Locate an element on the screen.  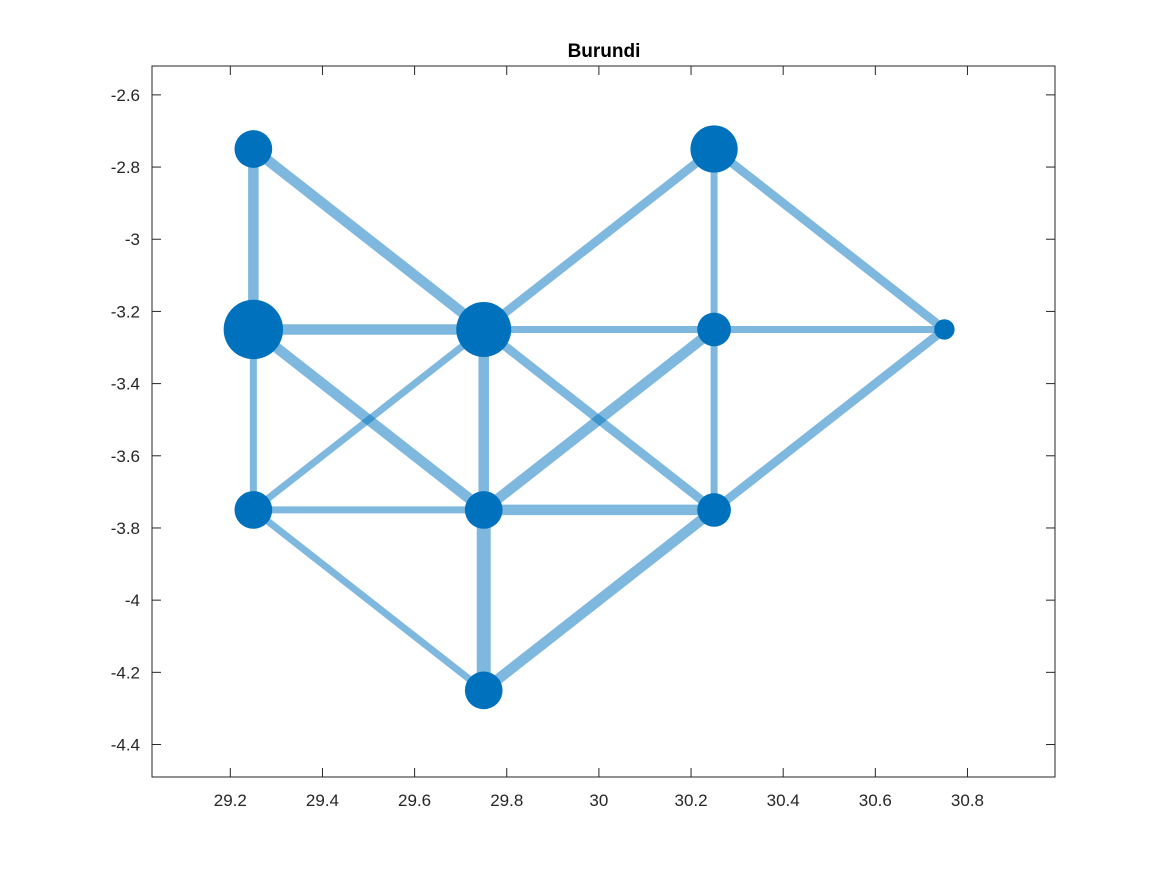
node-n10 is located at coordinates (944, 329).